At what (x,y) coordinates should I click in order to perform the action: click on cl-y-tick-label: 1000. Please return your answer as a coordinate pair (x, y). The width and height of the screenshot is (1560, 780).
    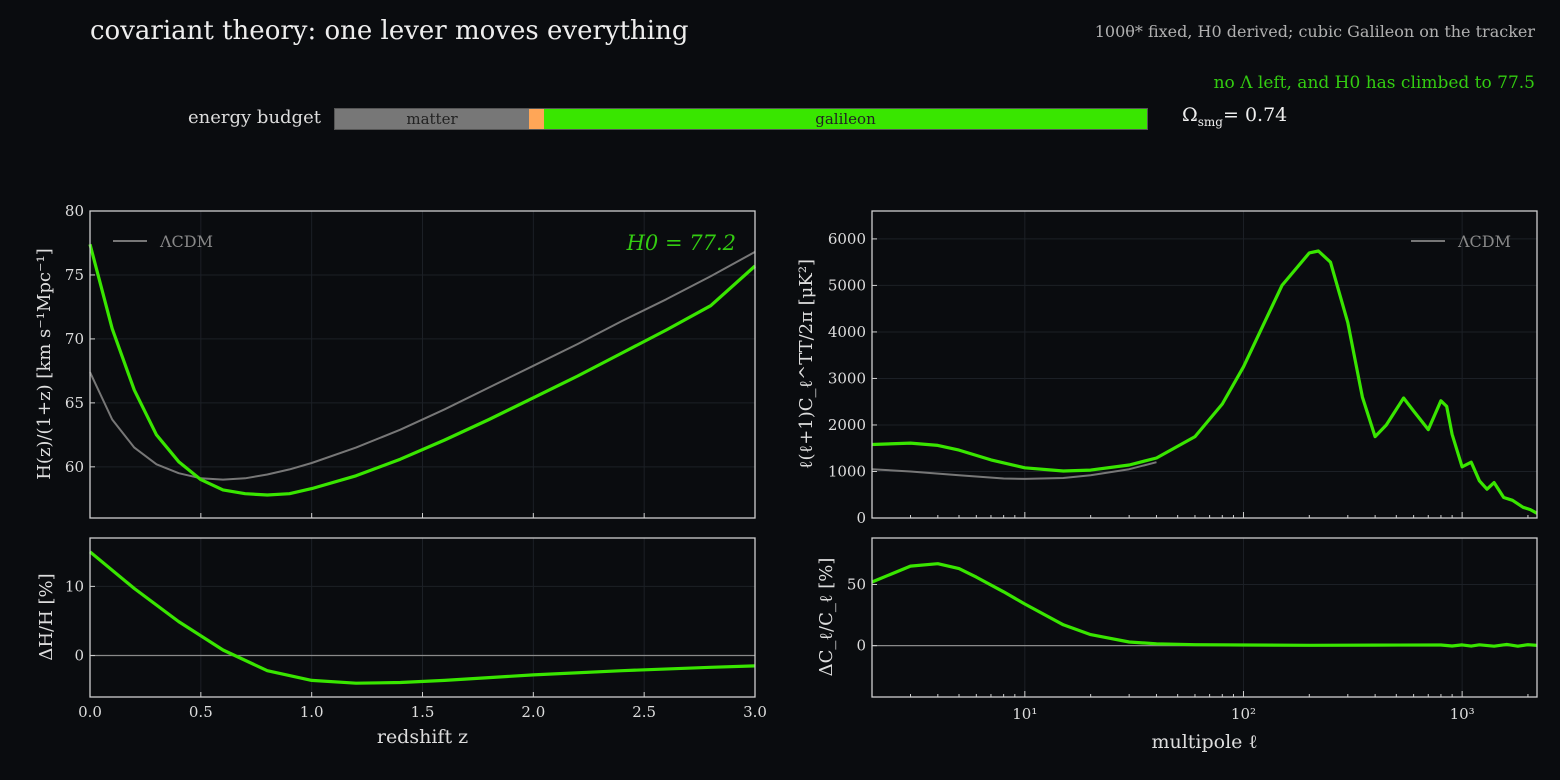
    Looking at the image, I should click on (847, 471).